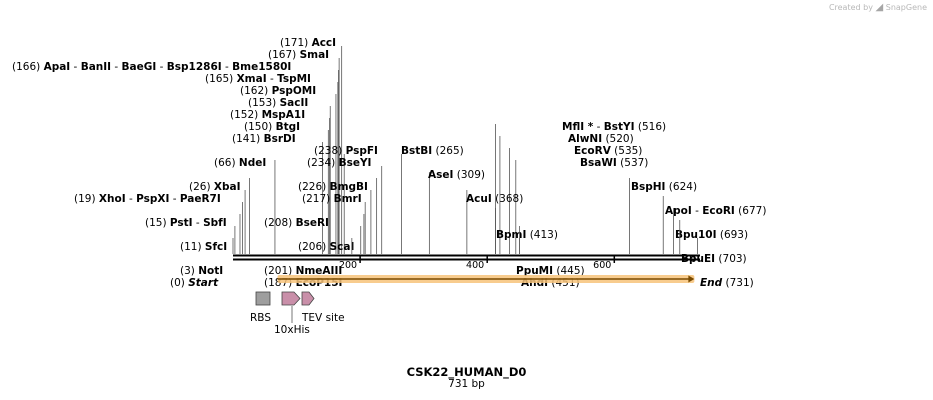  I want to click on enzyme-name: AccI, so click(324, 43).